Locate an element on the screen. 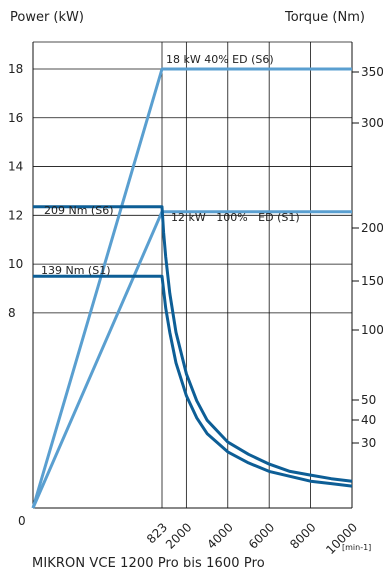 This screenshot has width=383, height=583. power-tick-label-12: 12 is located at coordinates (15, 215).